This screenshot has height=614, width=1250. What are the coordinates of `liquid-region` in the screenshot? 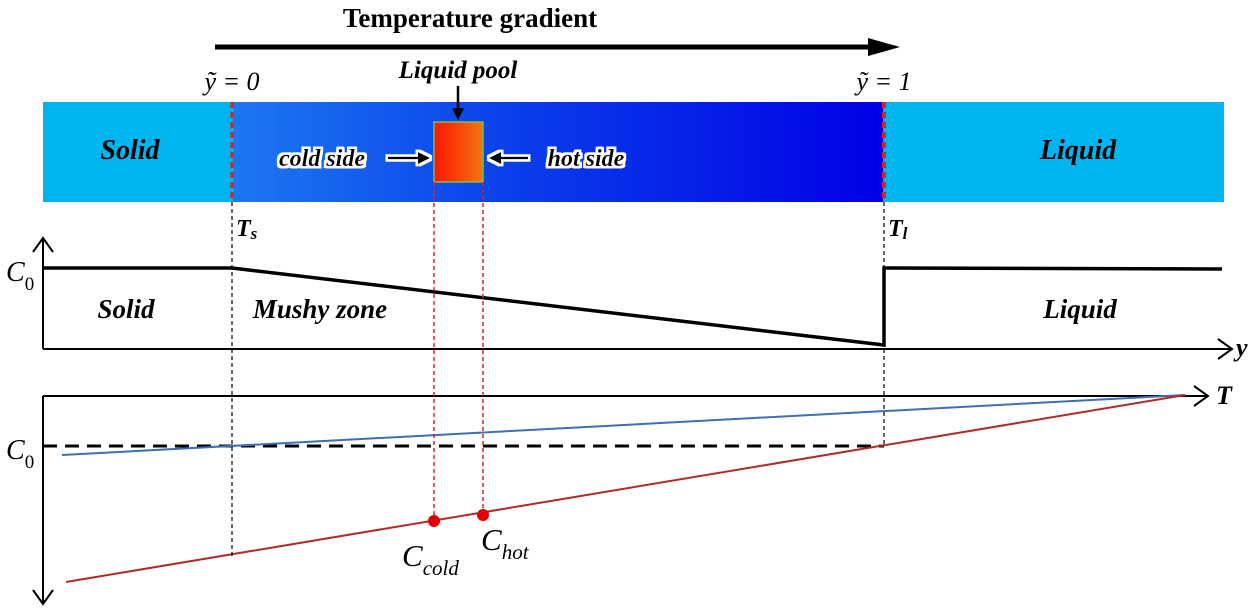 It's located at (1053, 152).